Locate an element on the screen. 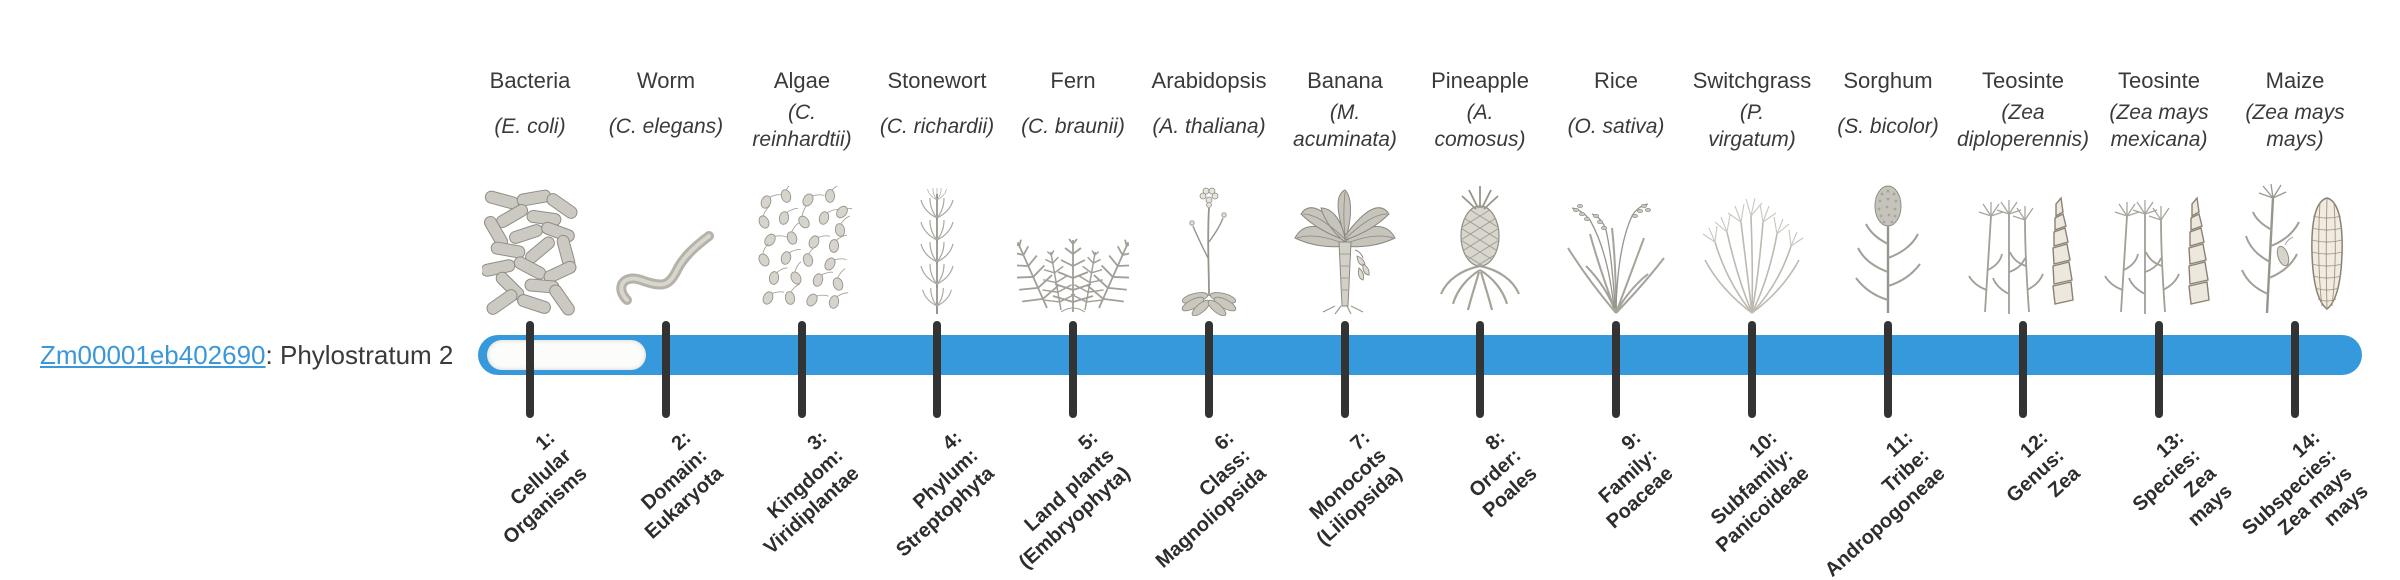 The image size is (2400, 580). gene-label: Zm00001eb402690: Phylostratum 2 is located at coordinates (246, 355).